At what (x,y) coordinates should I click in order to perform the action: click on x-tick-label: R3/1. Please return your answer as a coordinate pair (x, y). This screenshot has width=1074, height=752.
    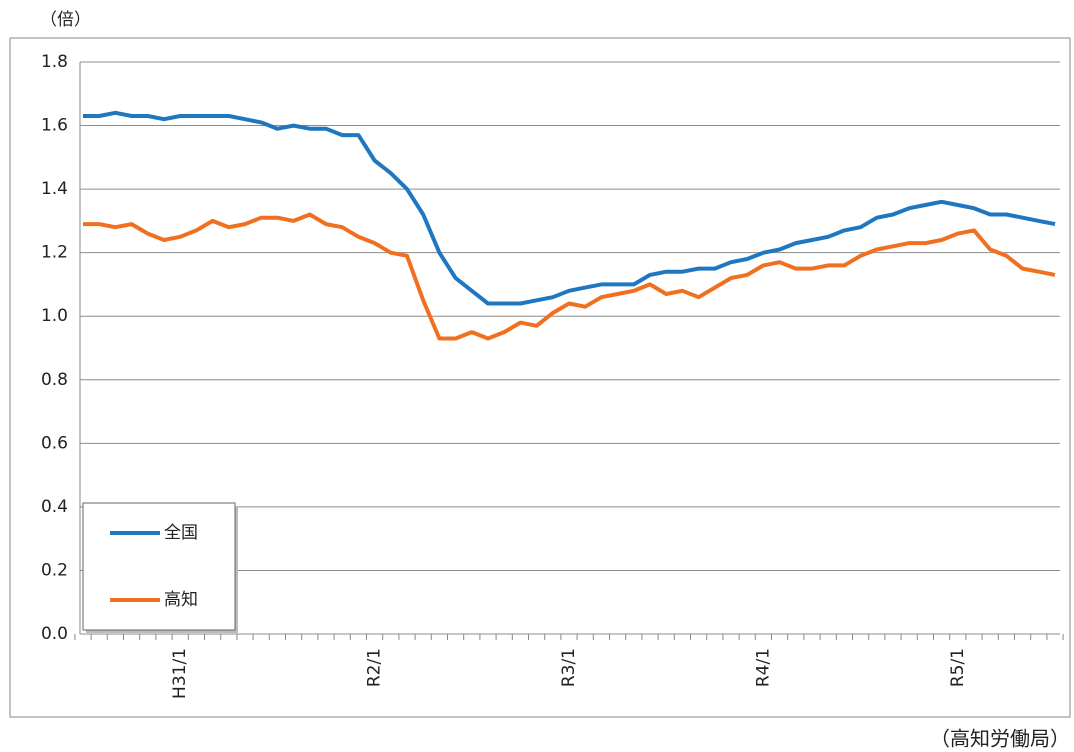
    Looking at the image, I should click on (569, 667).